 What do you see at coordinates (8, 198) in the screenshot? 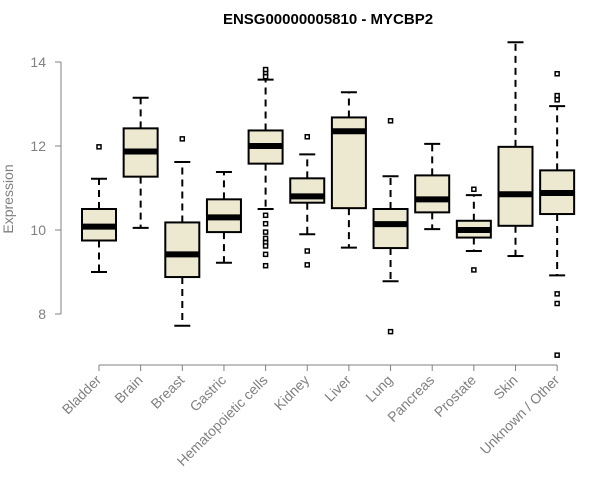
I see `y-axis-label: Expression` at bounding box center [8, 198].